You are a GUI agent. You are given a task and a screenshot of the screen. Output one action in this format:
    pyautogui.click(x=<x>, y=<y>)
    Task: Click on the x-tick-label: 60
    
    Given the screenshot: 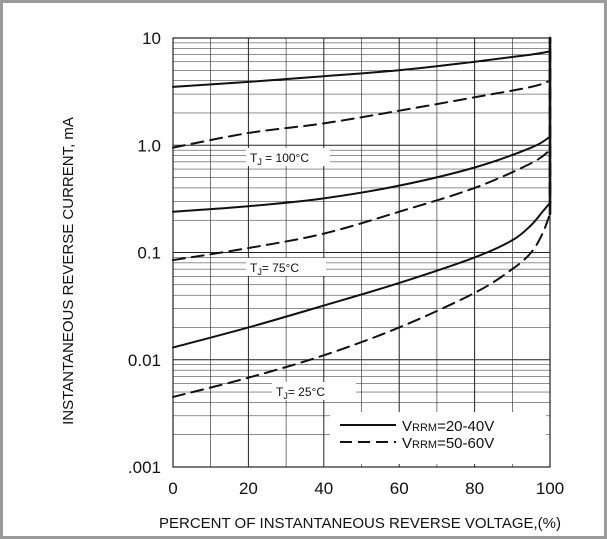 What is the action you would take?
    pyautogui.click(x=399, y=488)
    